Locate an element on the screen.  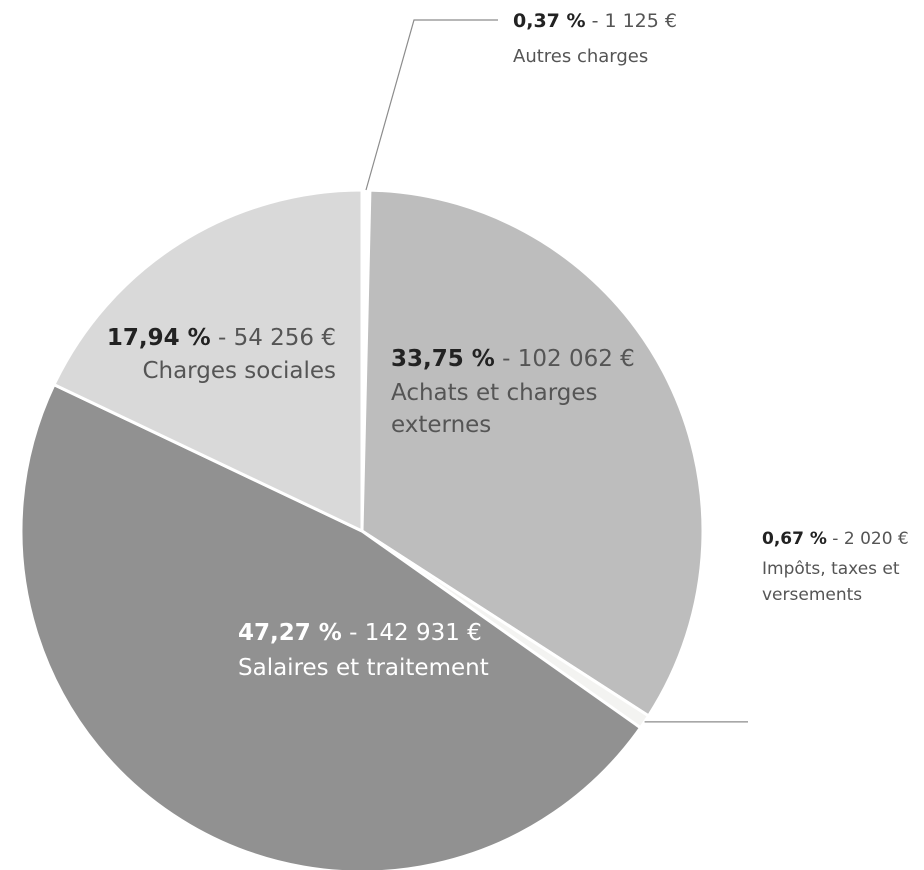
label-impots-value: 2 020 € is located at coordinates (876, 539).